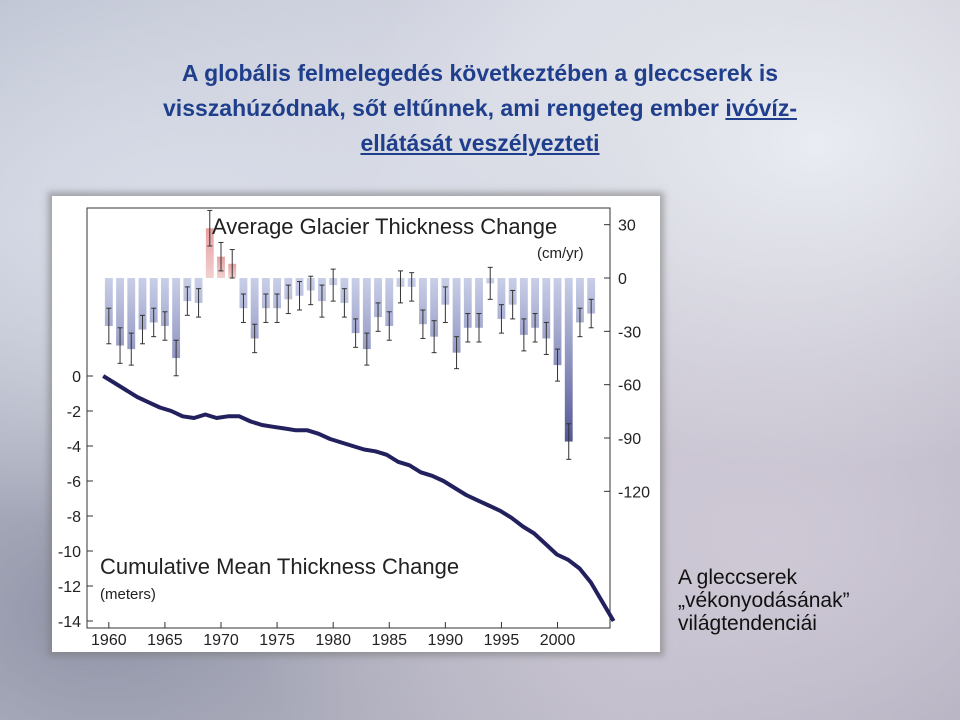 The height and width of the screenshot is (720, 960). I want to click on x-tick-label-1965: 1965, so click(165, 640).